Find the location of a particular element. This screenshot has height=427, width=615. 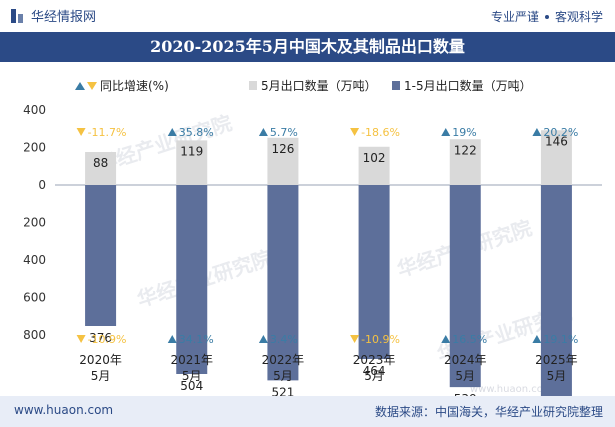

bar-monthly-label: 88 is located at coordinates (100, 163).